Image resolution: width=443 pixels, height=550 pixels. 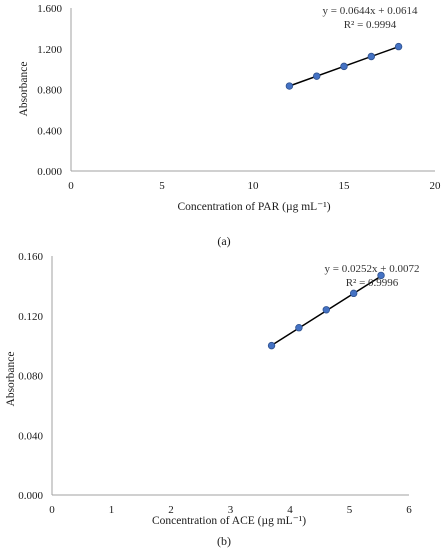 I want to click on chart-a-y-axis-title: Absorbance, so click(x=24, y=89).